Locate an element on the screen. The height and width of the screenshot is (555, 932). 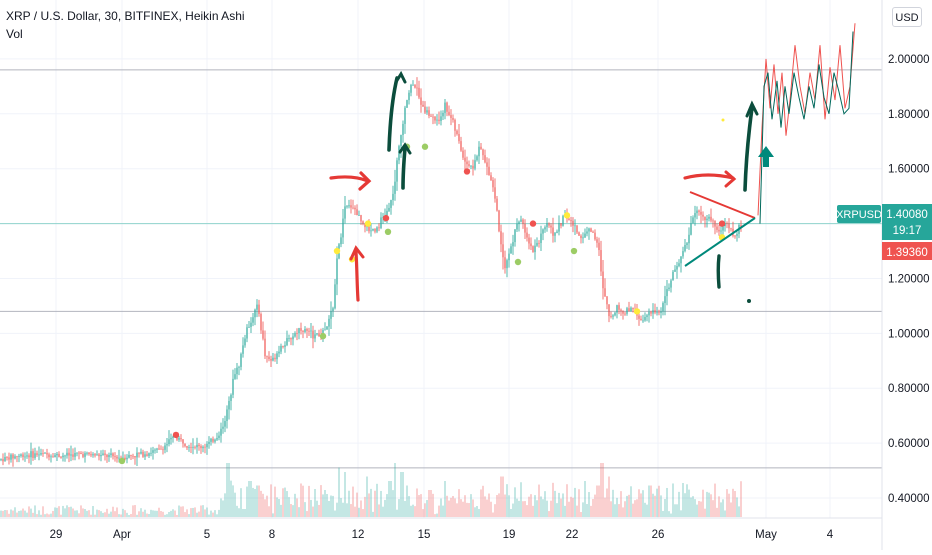
legend-indicator-vol: Vol is located at coordinates (14, 34).